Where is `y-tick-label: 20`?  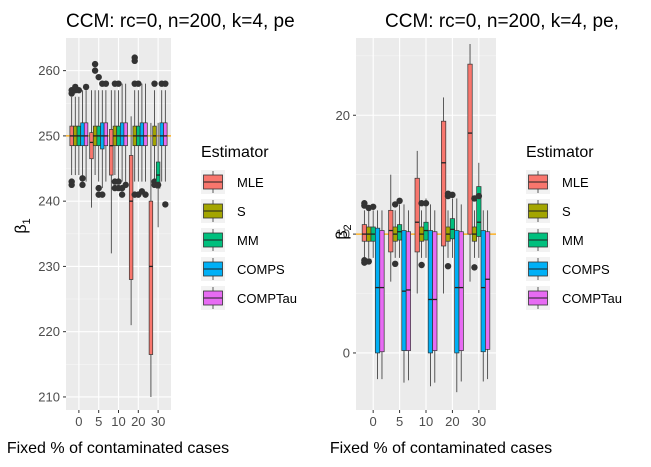 y-tick-label: 20 is located at coordinates (343, 115).